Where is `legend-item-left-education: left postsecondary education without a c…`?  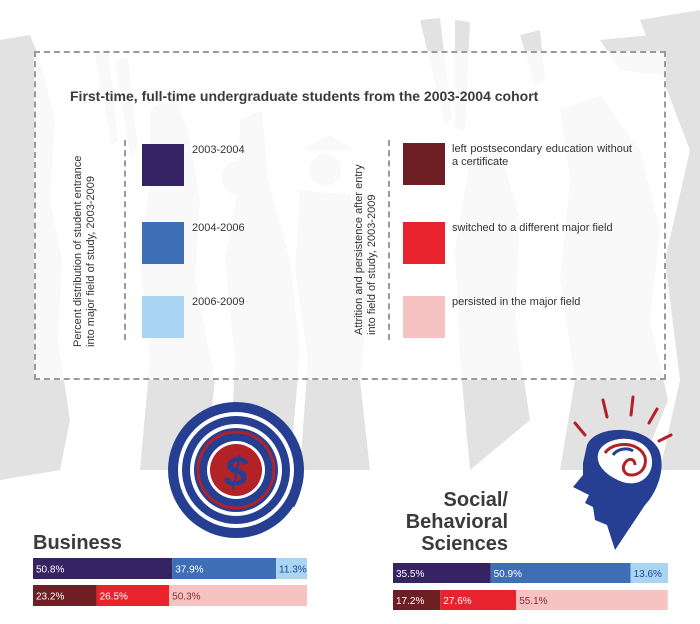 legend-item-left-education: left postsecondary education without a c… is located at coordinates (542, 155).